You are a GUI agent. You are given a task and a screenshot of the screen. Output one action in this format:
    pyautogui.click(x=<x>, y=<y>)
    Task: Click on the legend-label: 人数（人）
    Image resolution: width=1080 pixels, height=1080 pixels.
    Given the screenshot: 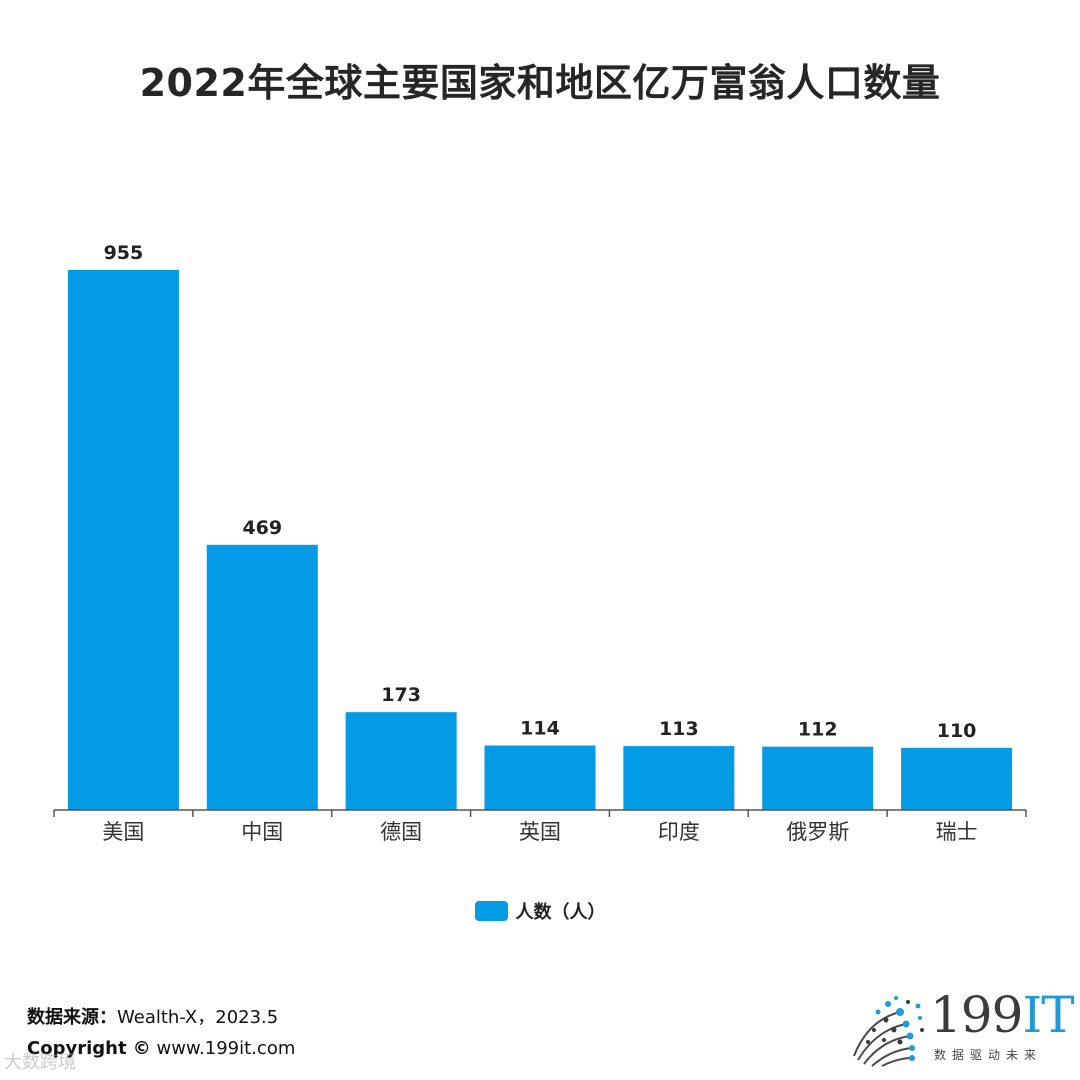 What is the action you would take?
    pyautogui.click(x=560, y=912)
    